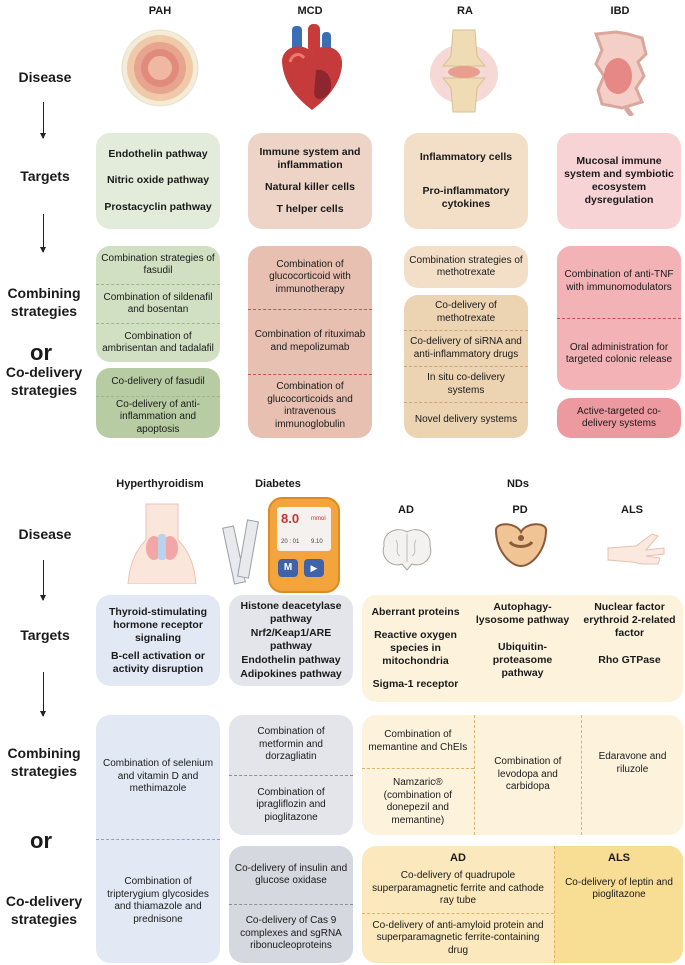 The height and width of the screenshot is (965, 685). What do you see at coordinates (318, 519) in the screenshot?
I see `meter-unit: mmol` at bounding box center [318, 519].